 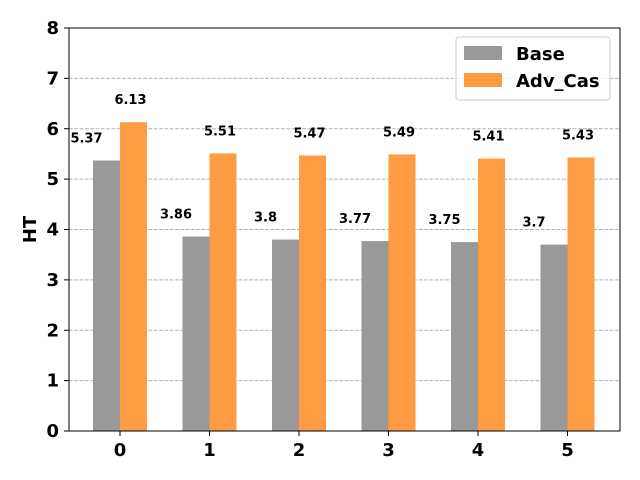 I want to click on legend-swatch-base, so click(x=483, y=53).